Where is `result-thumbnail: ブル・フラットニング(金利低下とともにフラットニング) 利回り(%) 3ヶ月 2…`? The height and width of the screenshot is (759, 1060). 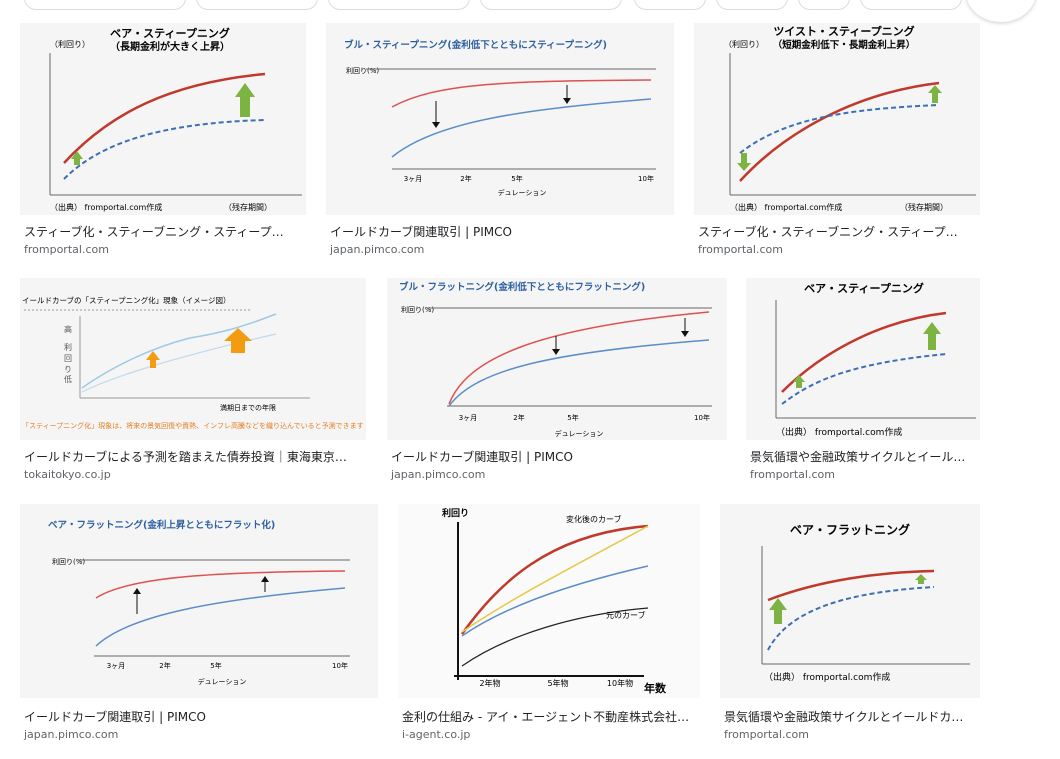 result-thumbnail: ブル・フラットニング(金利低下とともにフラットニング) 利回り(%) 3ヶ月 2… is located at coordinates (557, 359).